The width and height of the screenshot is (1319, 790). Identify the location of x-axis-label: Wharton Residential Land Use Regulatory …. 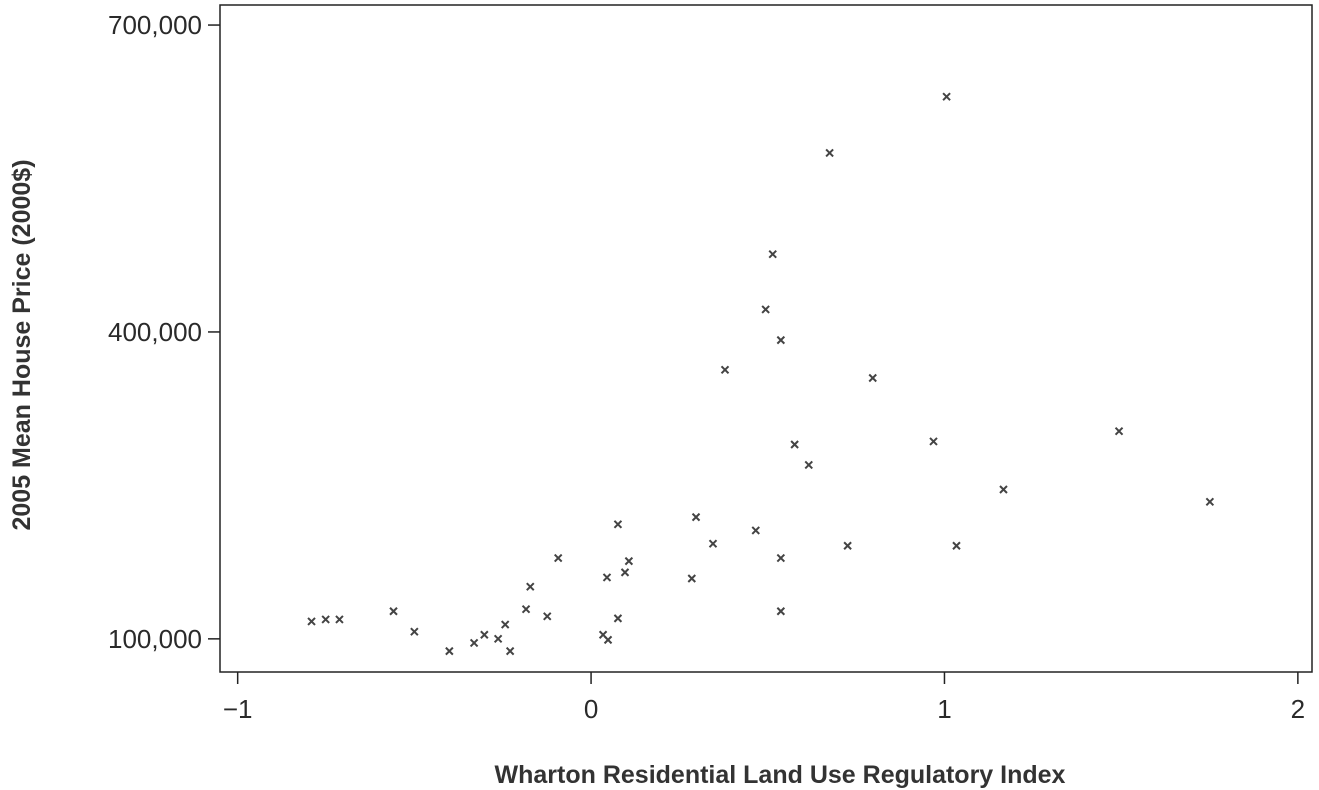
(780, 775).